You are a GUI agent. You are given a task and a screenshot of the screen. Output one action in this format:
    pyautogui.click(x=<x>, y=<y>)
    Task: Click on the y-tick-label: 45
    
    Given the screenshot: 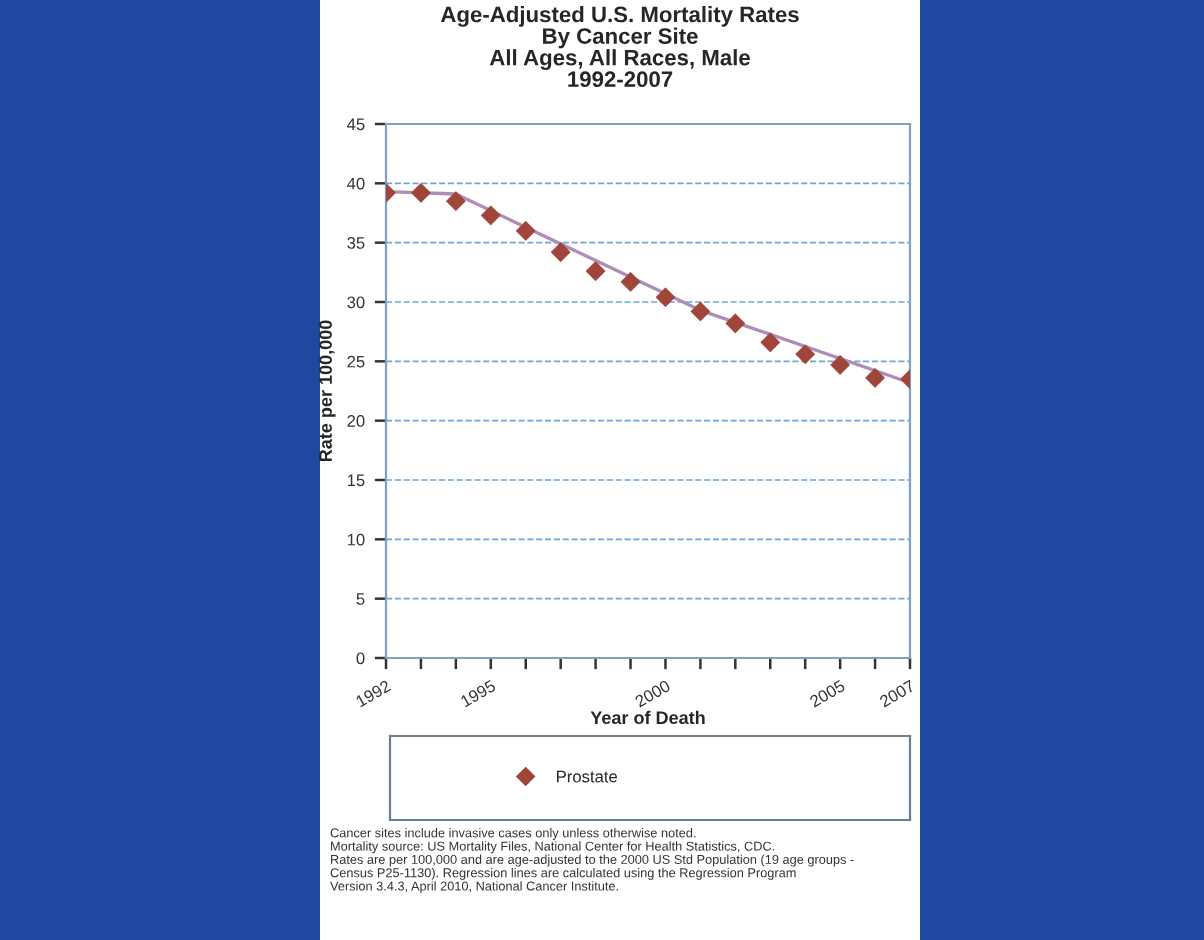 What is the action you would take?
    pyautogui.click(x=356, y=124)
    